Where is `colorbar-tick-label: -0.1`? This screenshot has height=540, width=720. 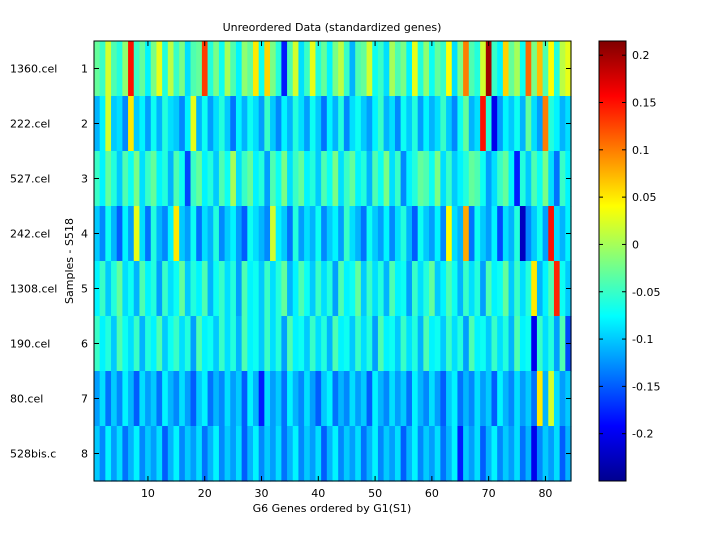
colorbar-tick-label: -0.1 is located at coordinates (642, 339).